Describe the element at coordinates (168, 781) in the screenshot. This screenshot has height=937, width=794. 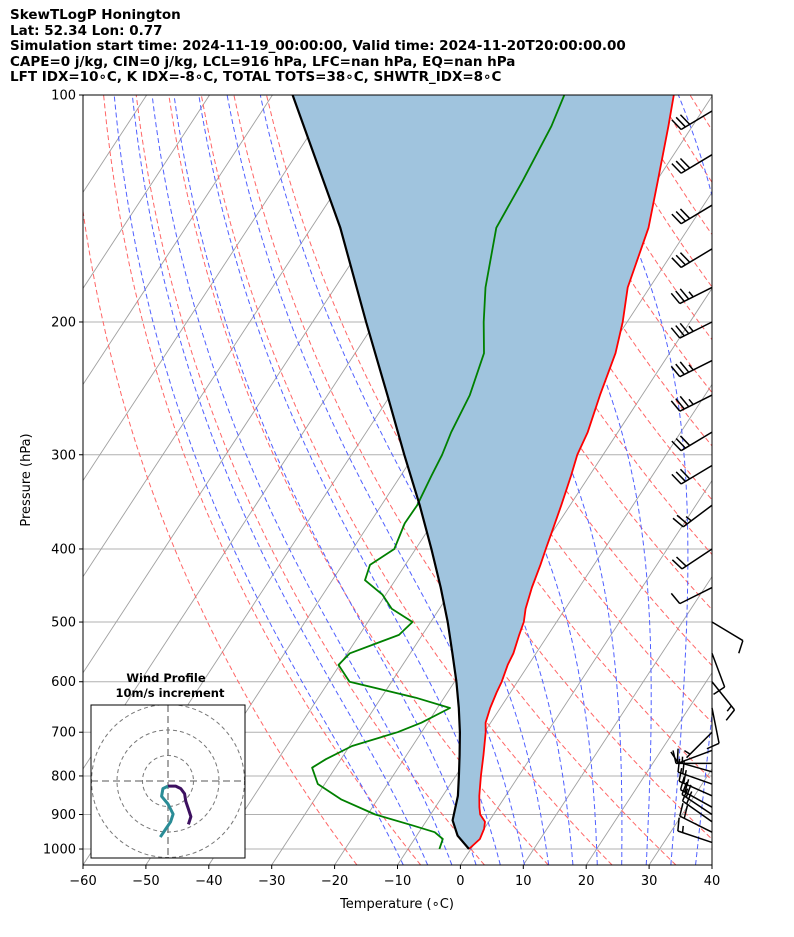
I see `wind-profile-frame` at that location.